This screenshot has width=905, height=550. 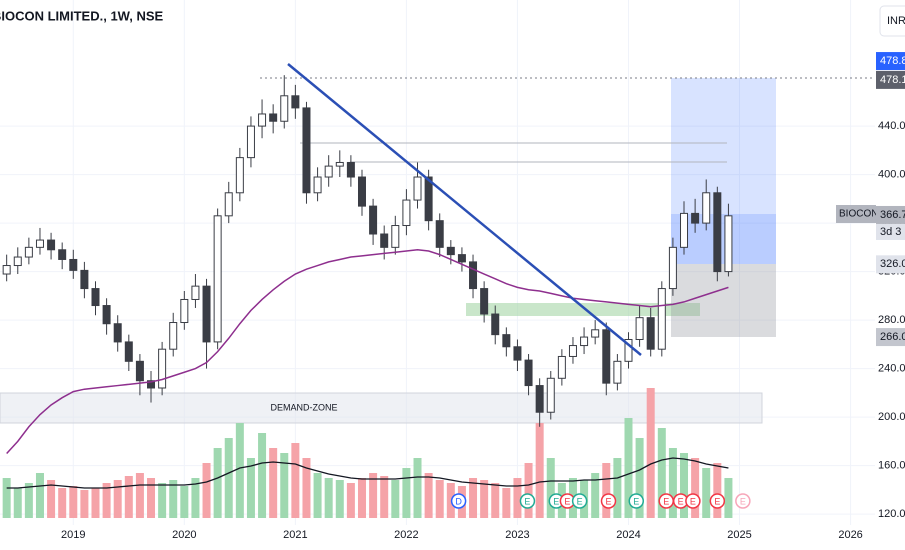 I want to click on currency-button, so click(x=892, y=21).